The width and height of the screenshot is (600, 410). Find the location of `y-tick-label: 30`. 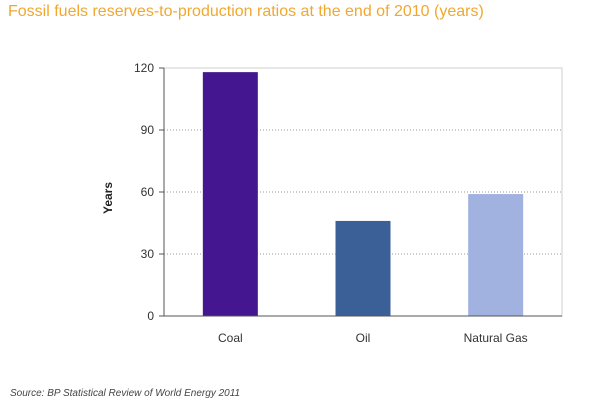

y-tick-label: 30 is located at coordinates (148, 254).